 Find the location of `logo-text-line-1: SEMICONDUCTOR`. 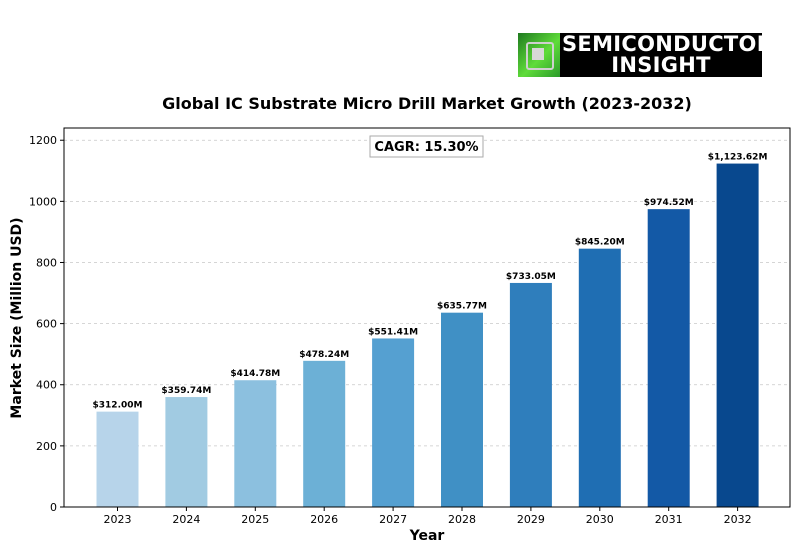

logo-text-line-1: SEMICONDUCTOR is located at coordinates (662, 44).